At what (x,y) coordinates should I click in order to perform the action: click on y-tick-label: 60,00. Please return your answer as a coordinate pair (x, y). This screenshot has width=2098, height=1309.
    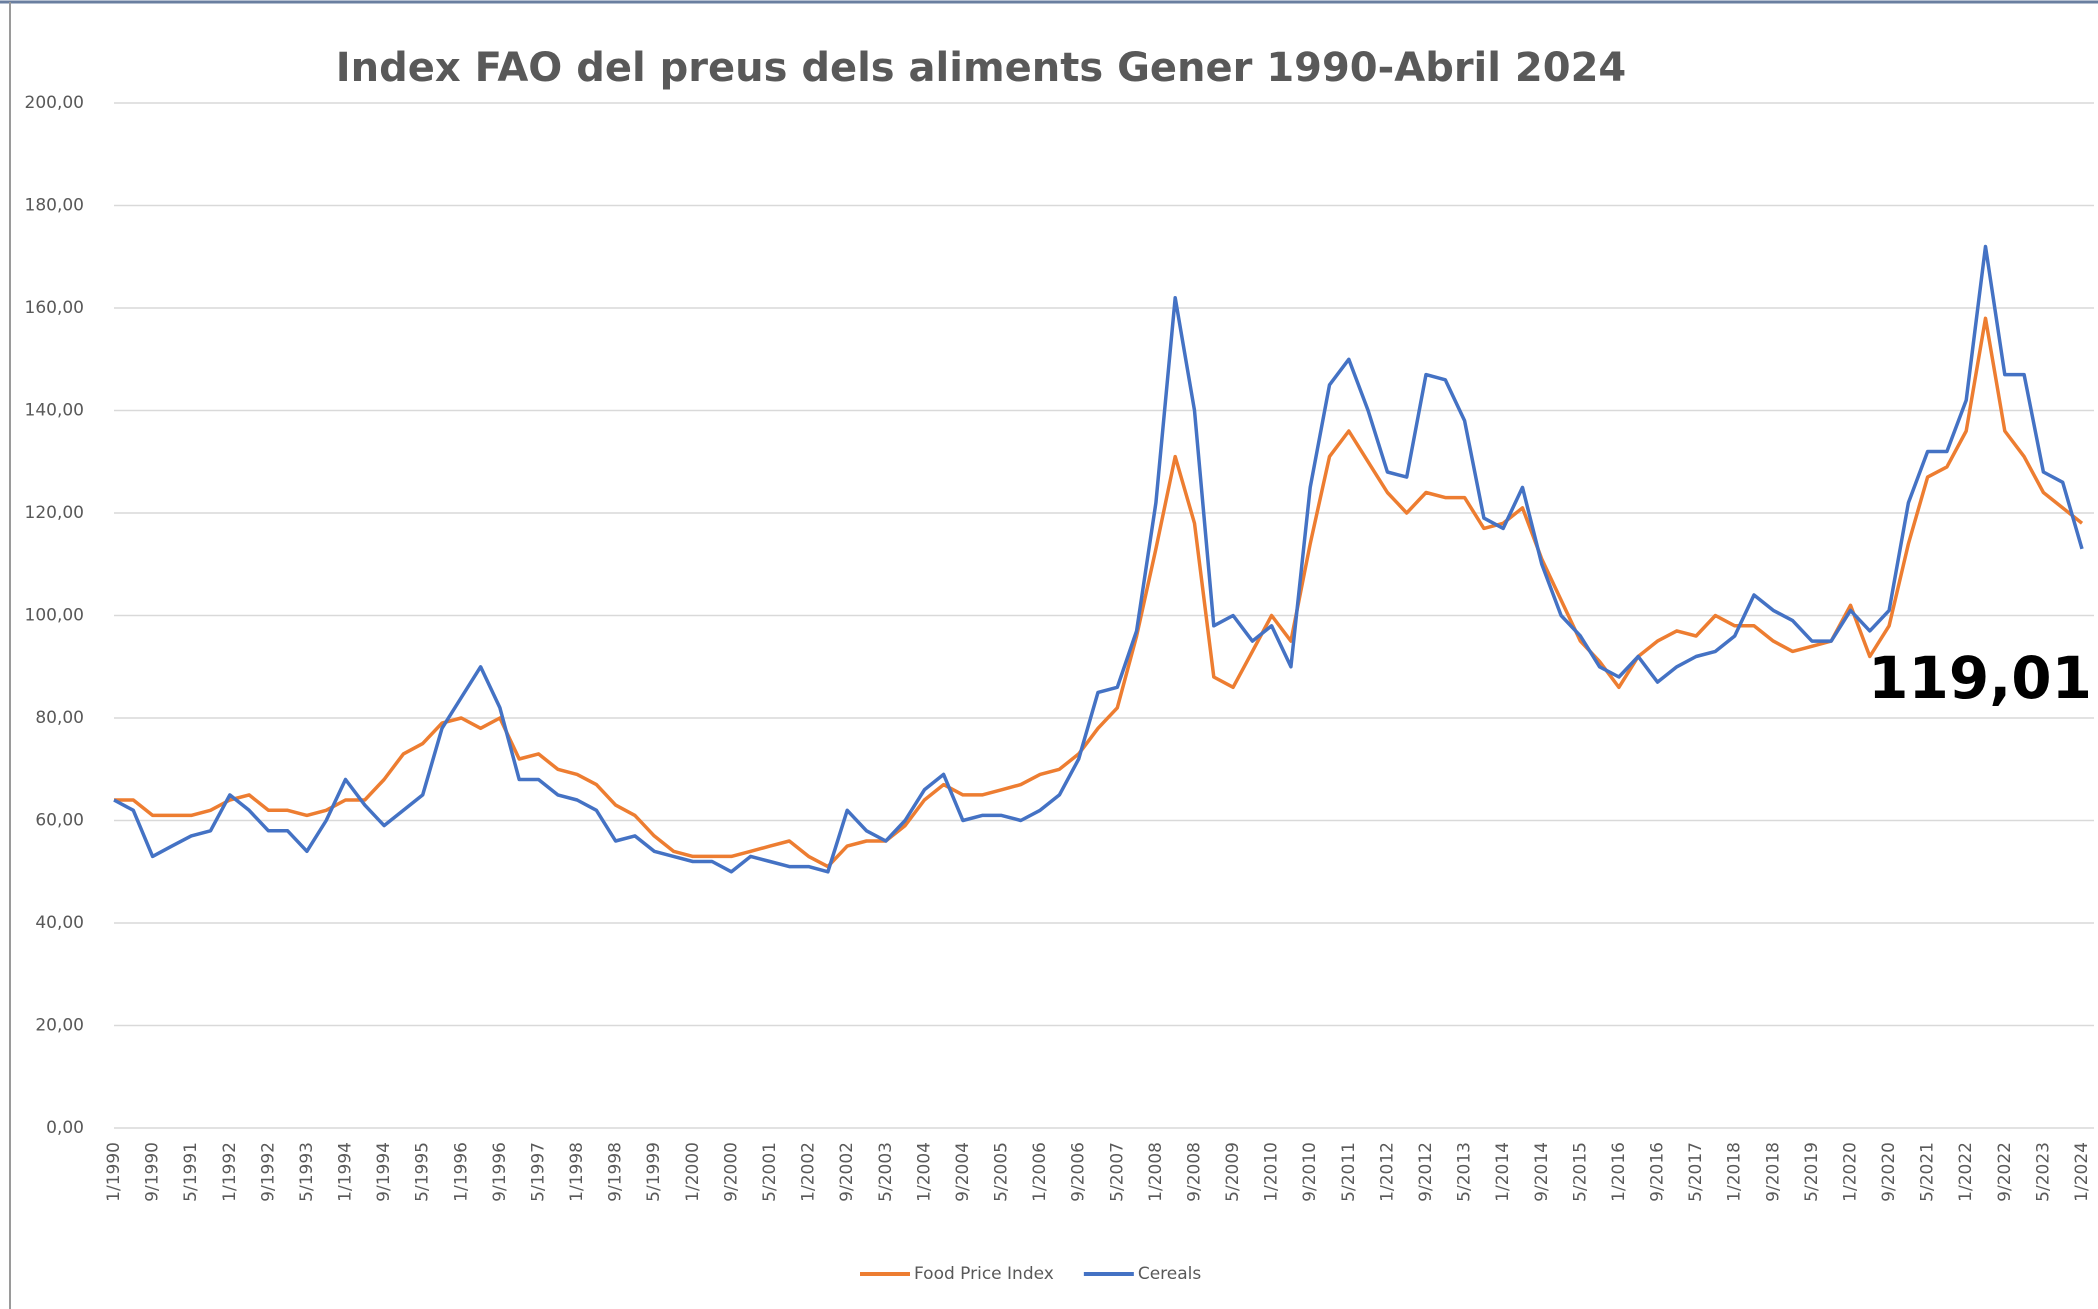
    Looking at the image, I should click on (59, 821).